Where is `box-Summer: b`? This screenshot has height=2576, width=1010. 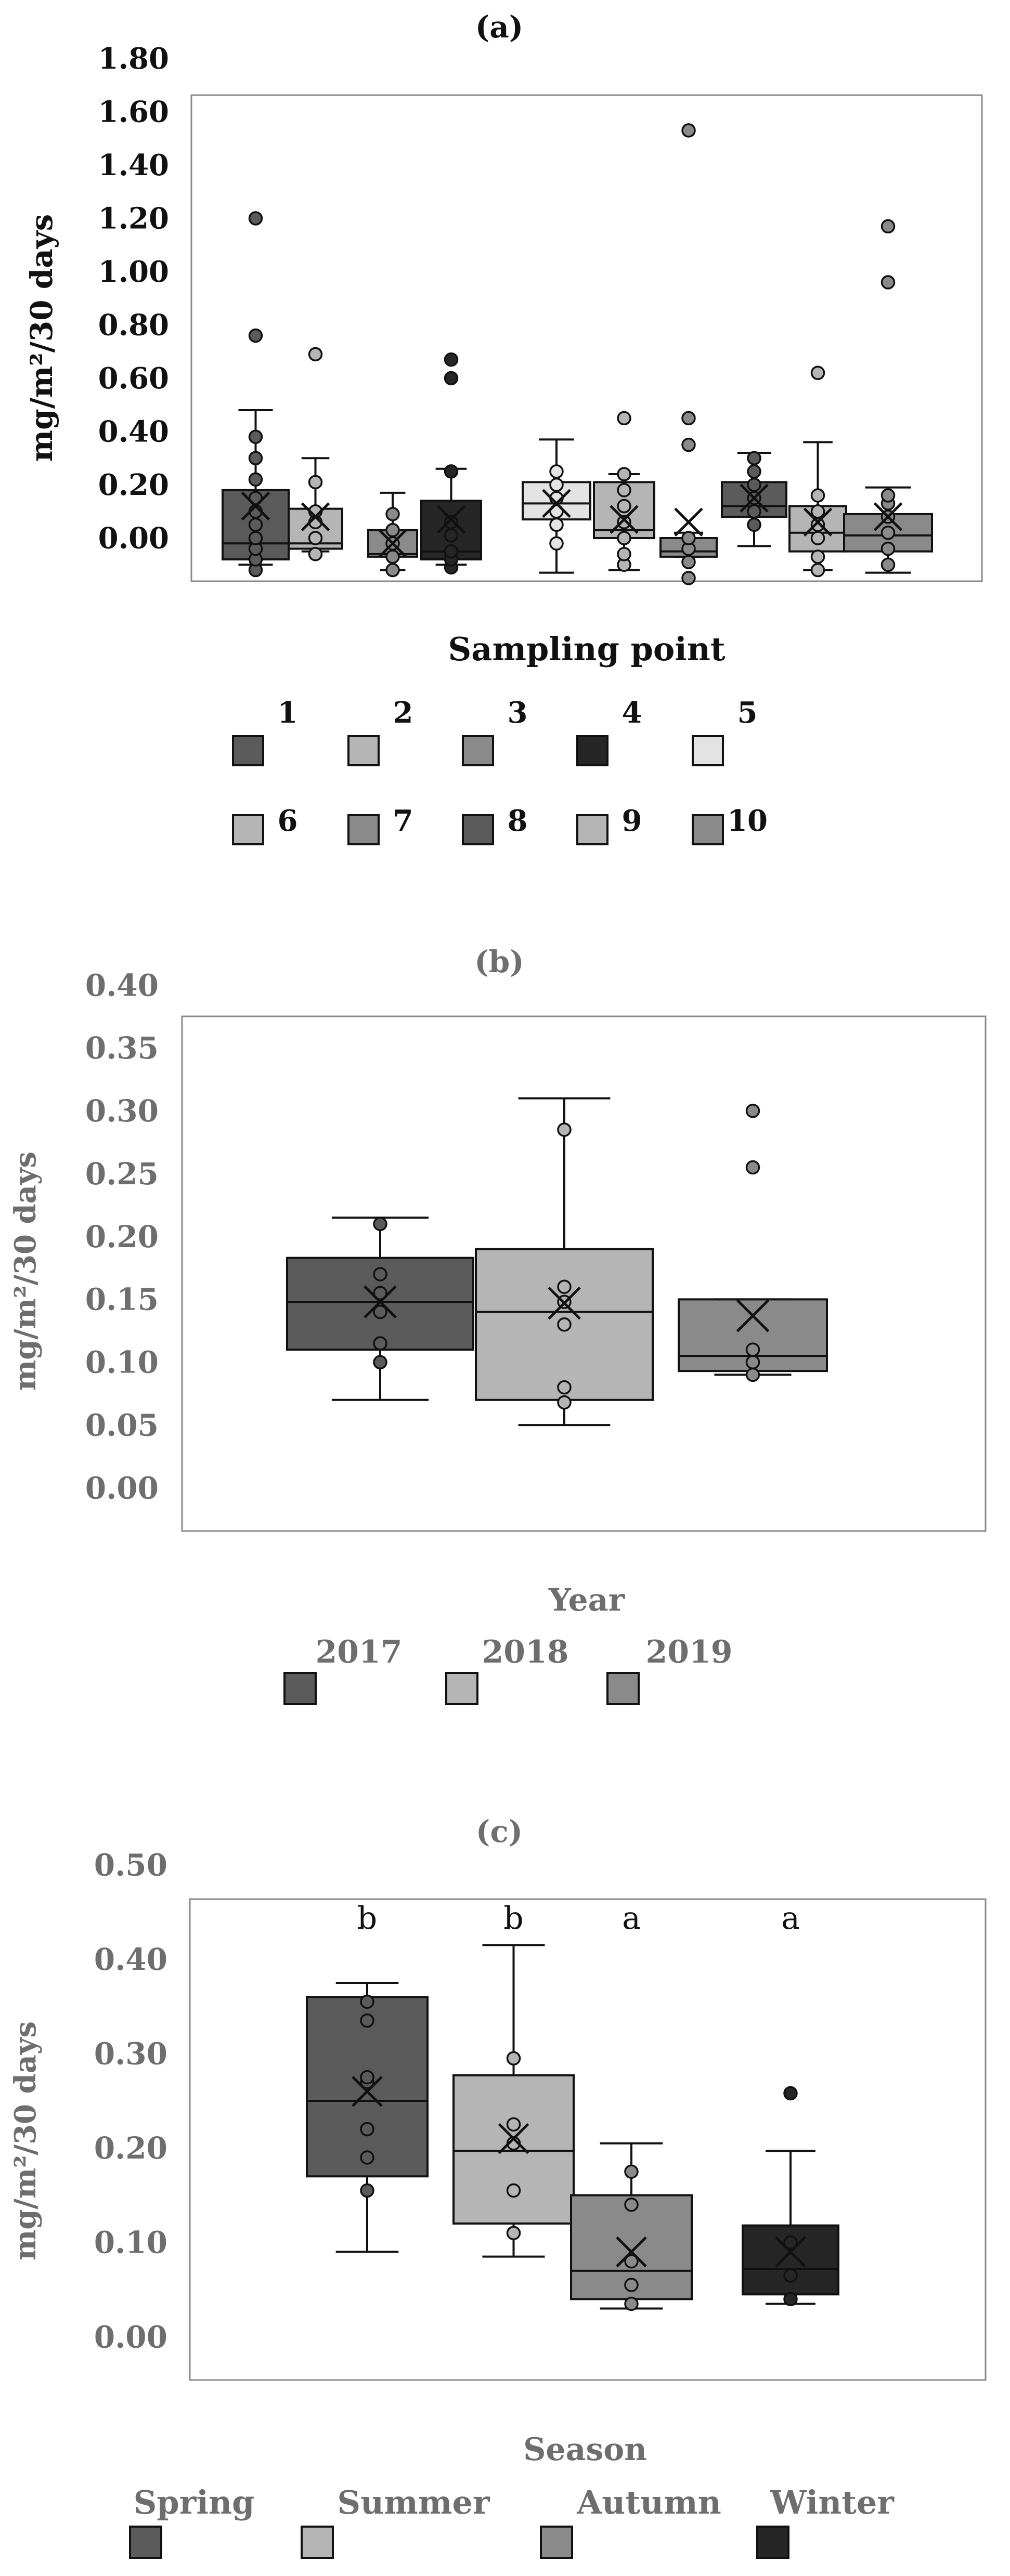 box-Summer: b is located at coordinates (513, 2079).